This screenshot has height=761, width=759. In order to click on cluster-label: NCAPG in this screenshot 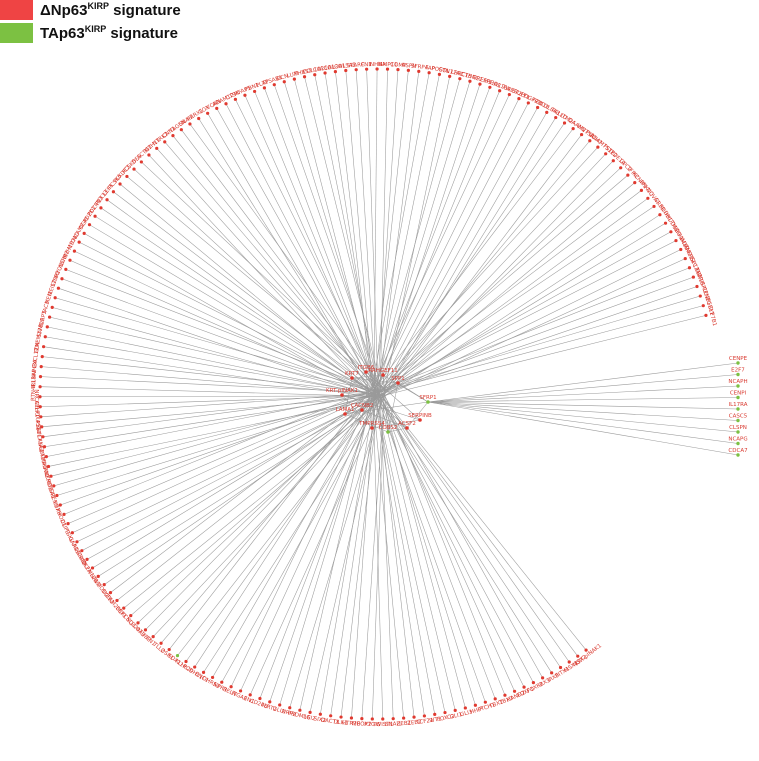, I will do `click(737, 440)`.